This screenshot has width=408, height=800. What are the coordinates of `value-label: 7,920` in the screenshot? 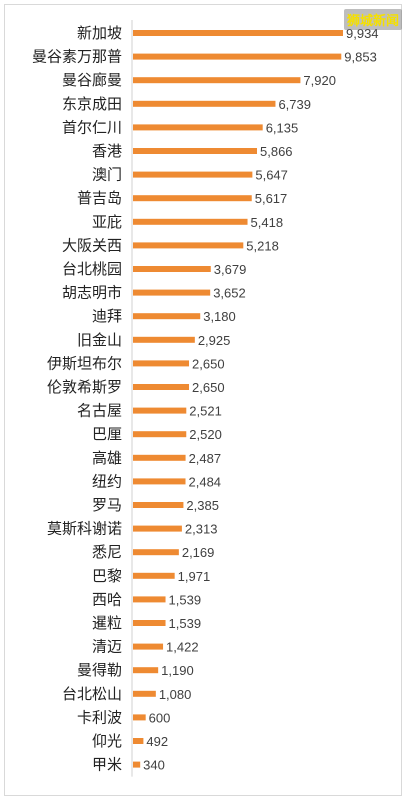 It's located at (319, 80).